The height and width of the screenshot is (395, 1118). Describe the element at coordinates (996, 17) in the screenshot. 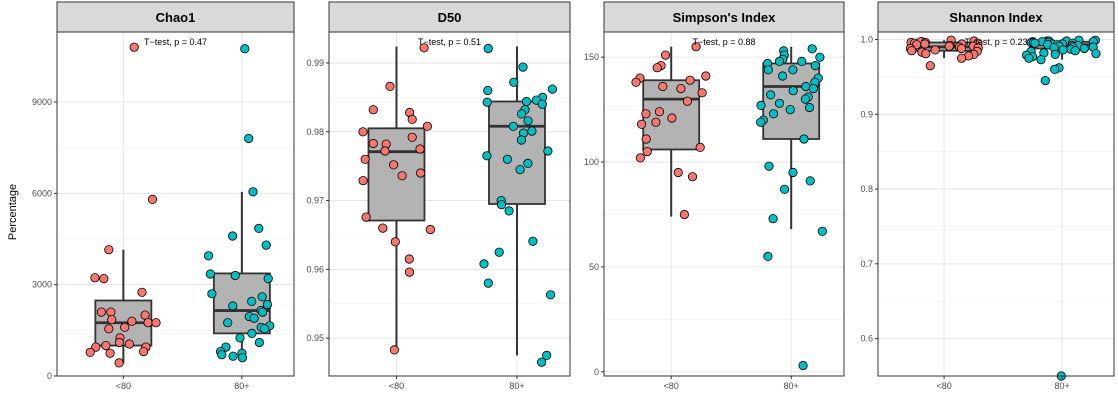

I see `facet-strip` at that location.